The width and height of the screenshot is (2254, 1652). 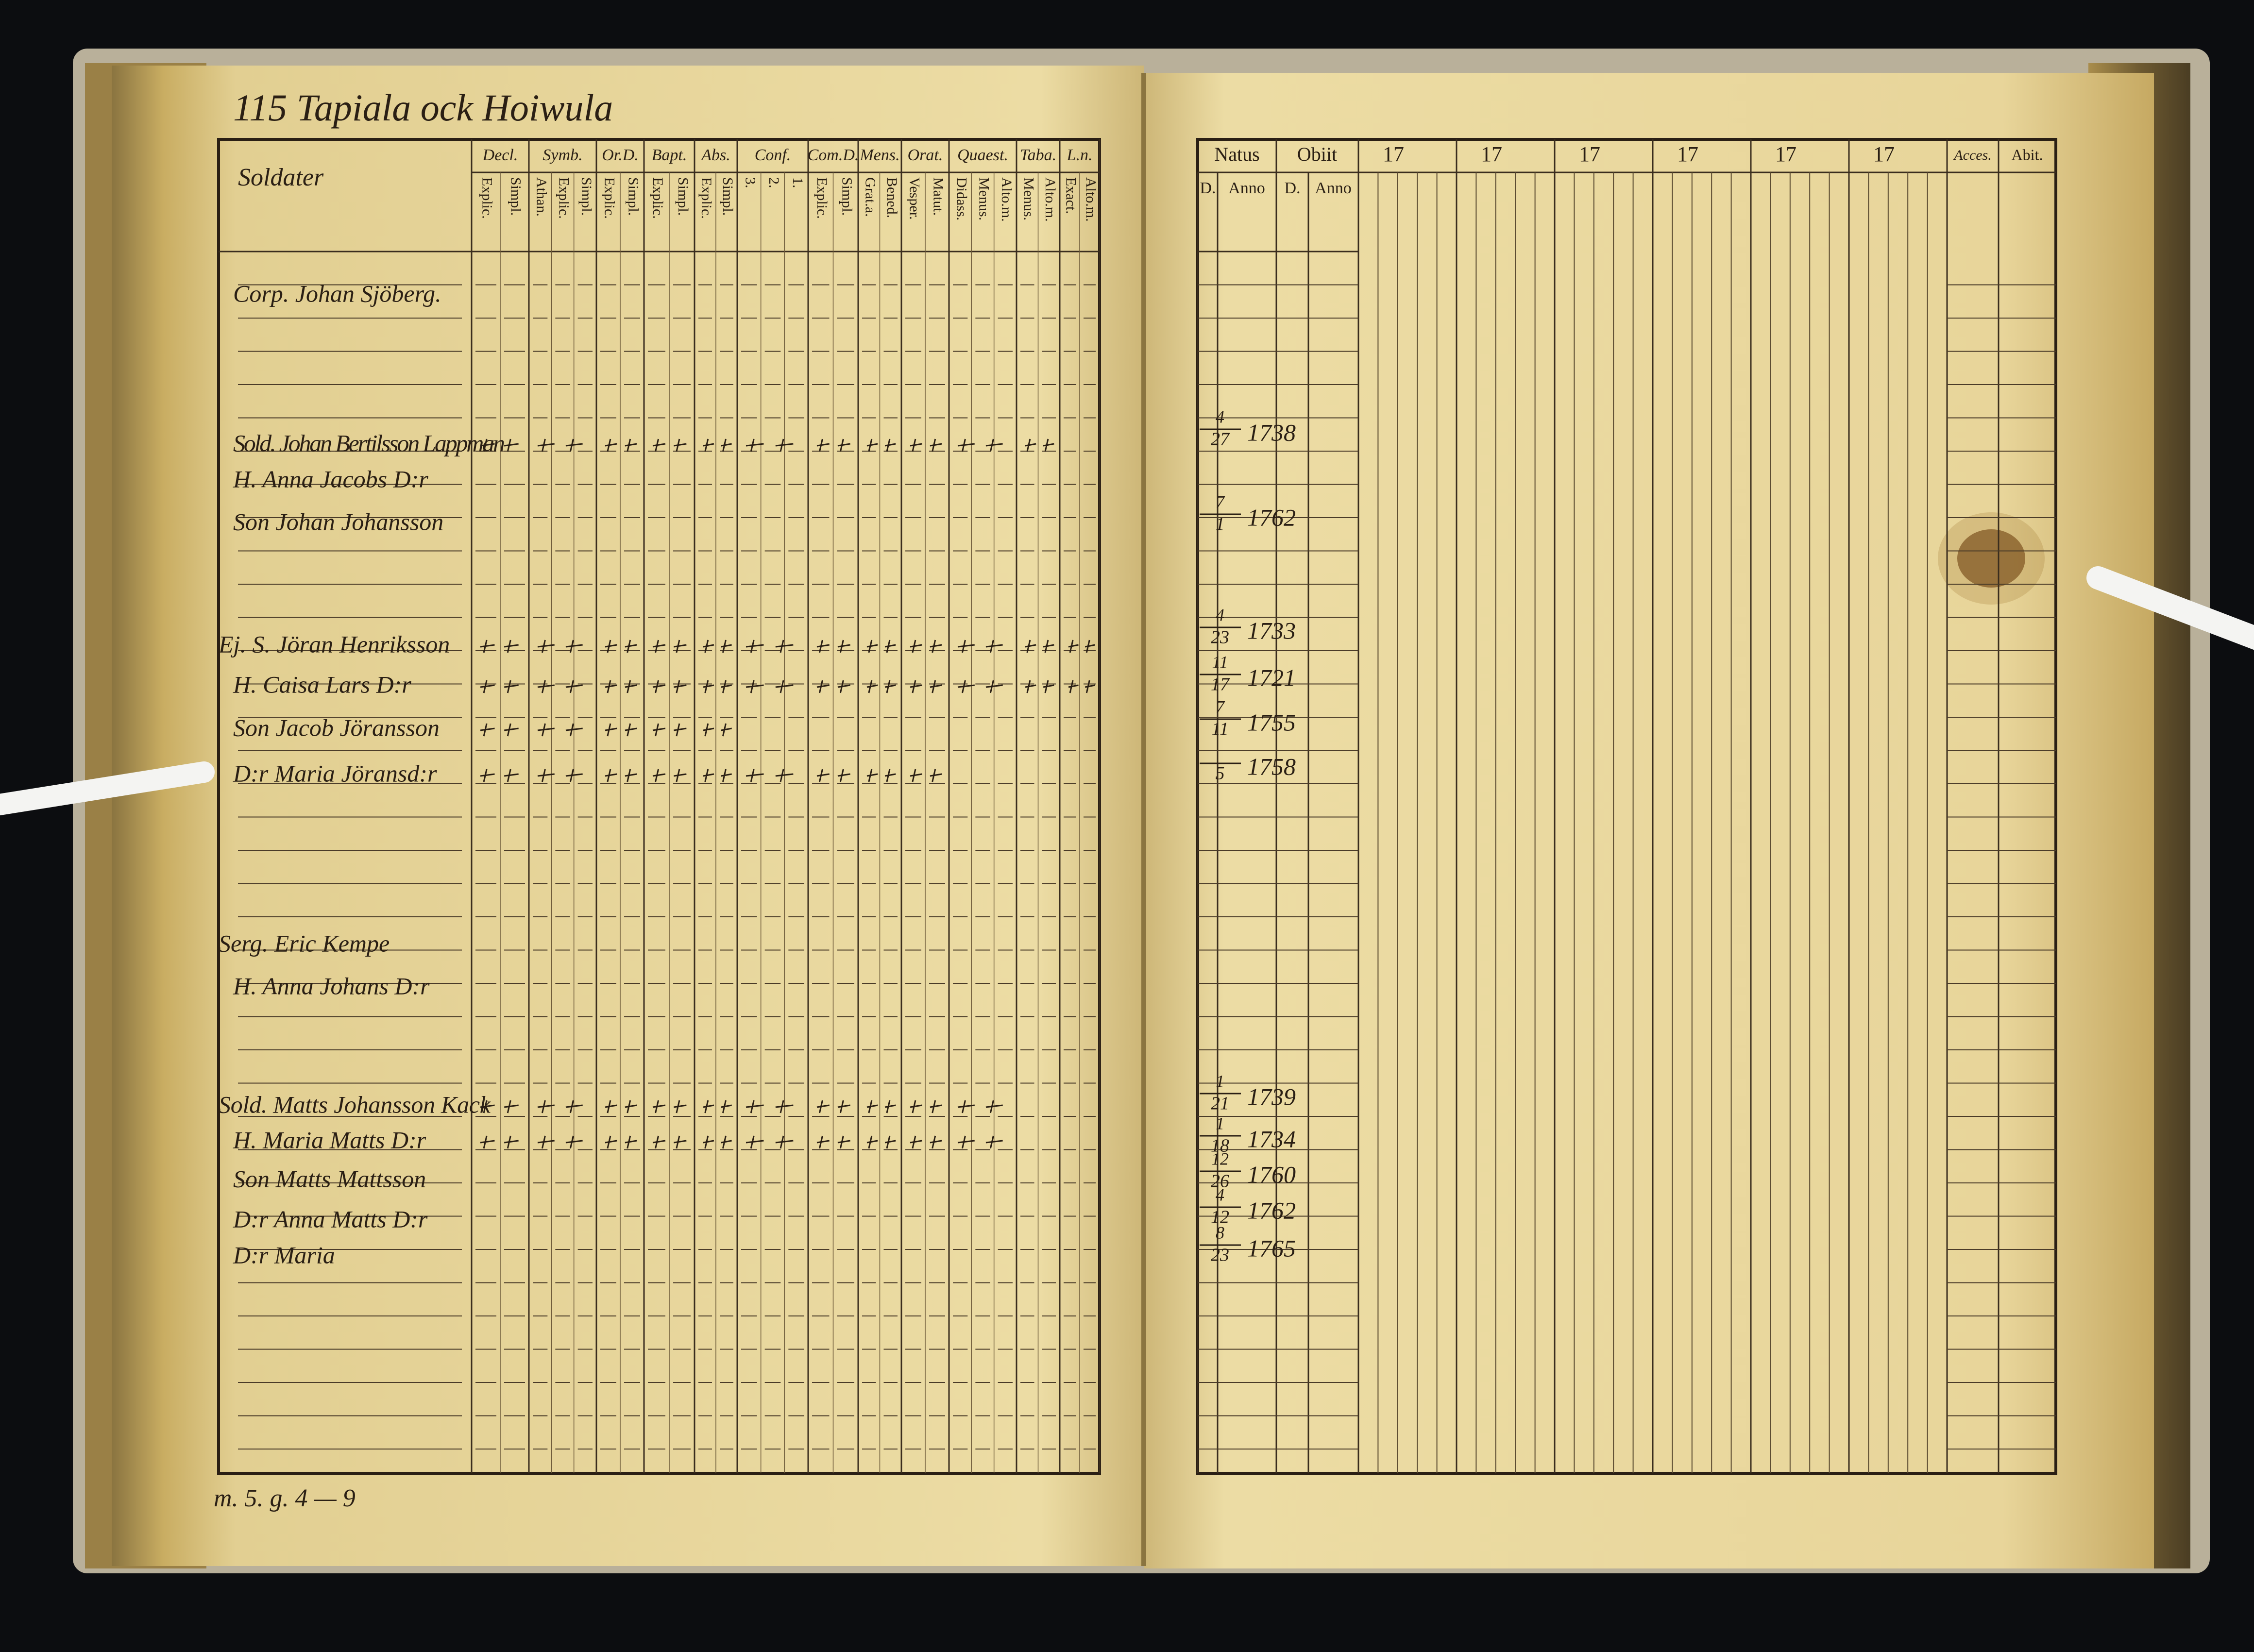 I want to click on bookmark, so click(x=107, y=788).